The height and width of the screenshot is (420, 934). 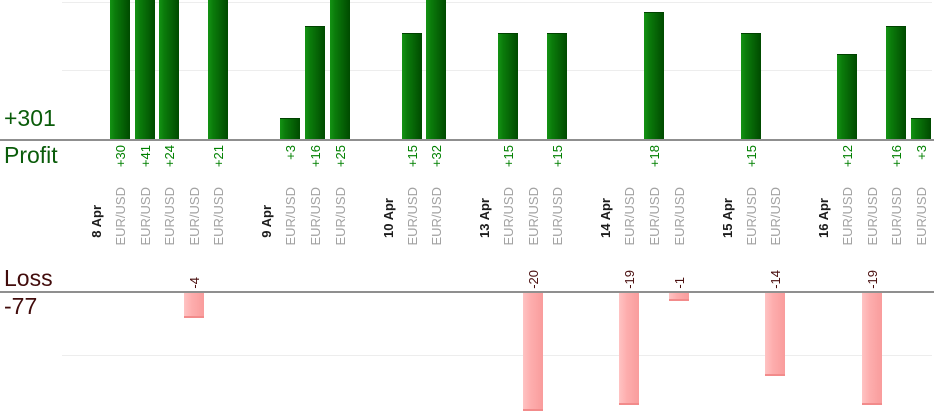 I want to click on profit-value-label: +3, so click(x=921, y=152).